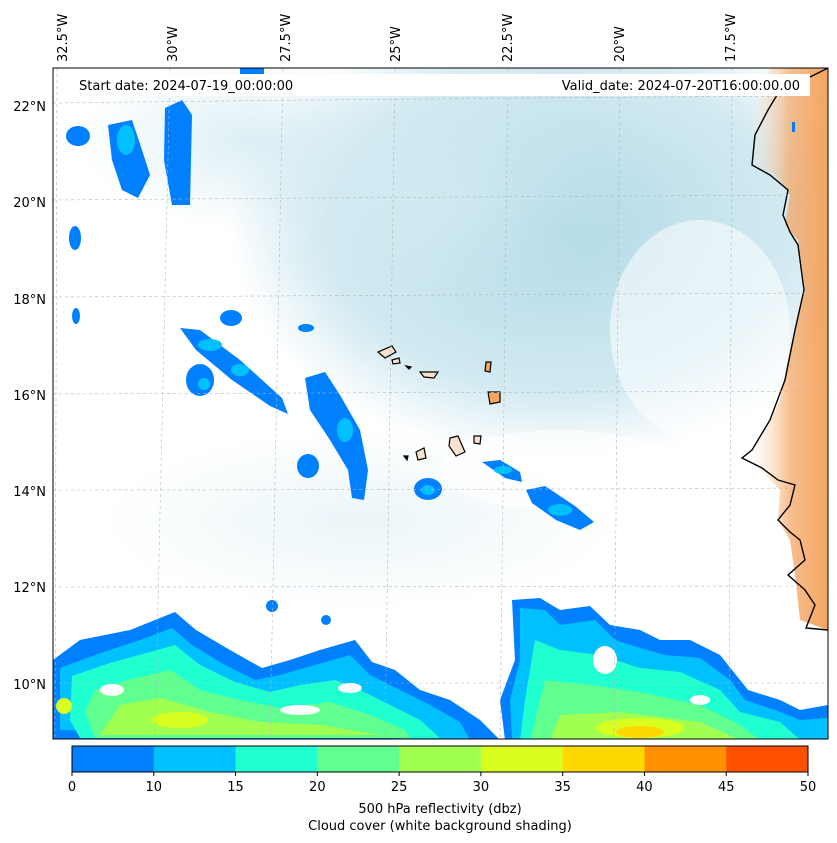  I want to click on lat-label-20n: 20°N, so click(29, 203).